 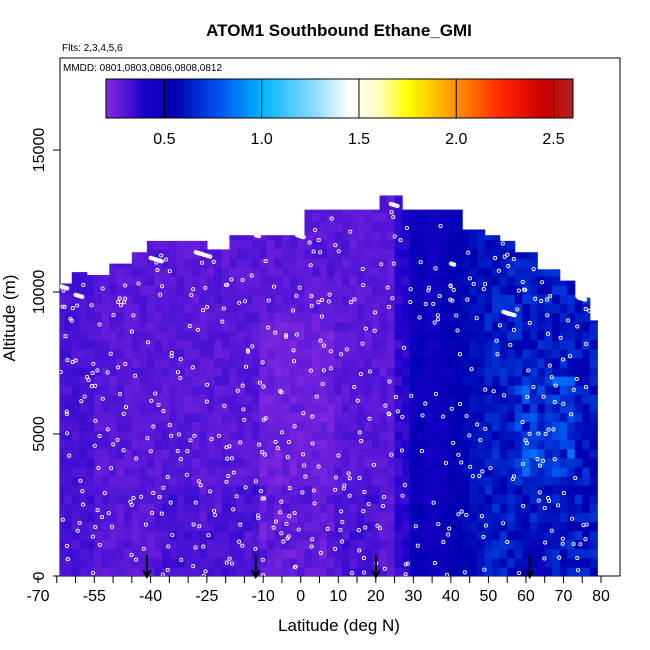 I want to click on colorbar-ticks: 0.5 1.0 1.5 2.0 2.5, so click(x=359, y=113).